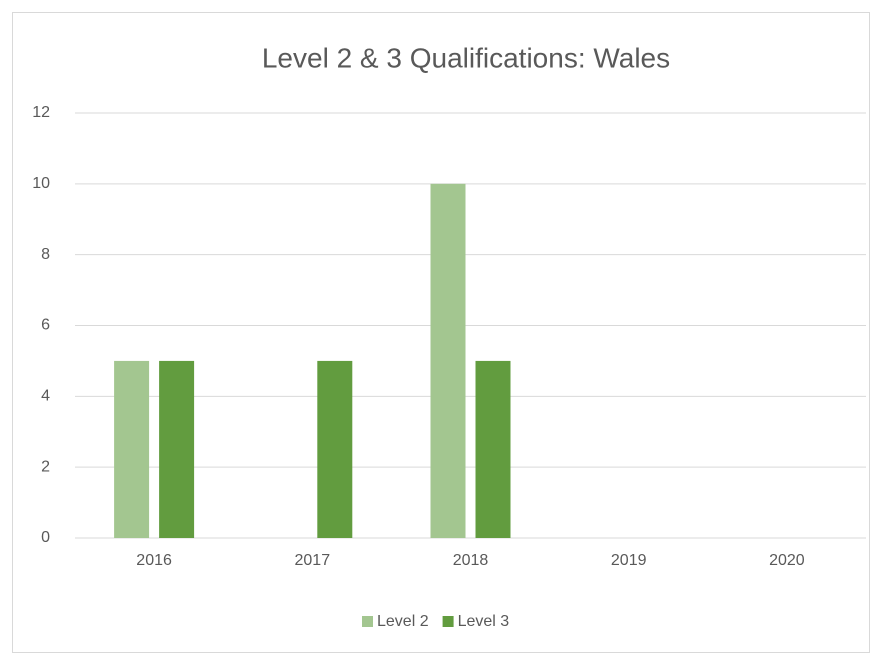 The image size is (882, 658). What do you see at coordinates (41, 112) in the screenshot?
I see `y-tick-label: 12` at bounding box center [41, 112].